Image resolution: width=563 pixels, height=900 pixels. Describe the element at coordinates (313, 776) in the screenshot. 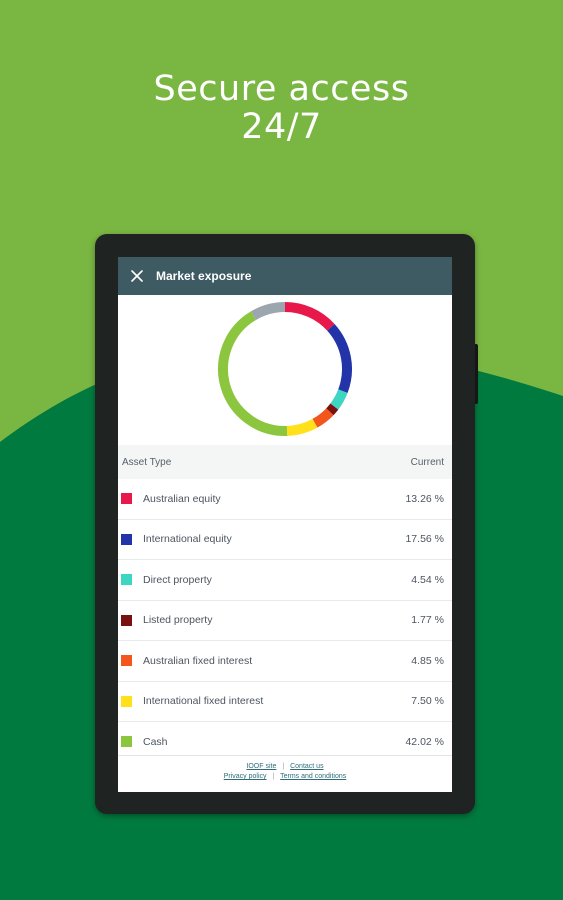

I see `terms-link: Terms and conditions` at that location.